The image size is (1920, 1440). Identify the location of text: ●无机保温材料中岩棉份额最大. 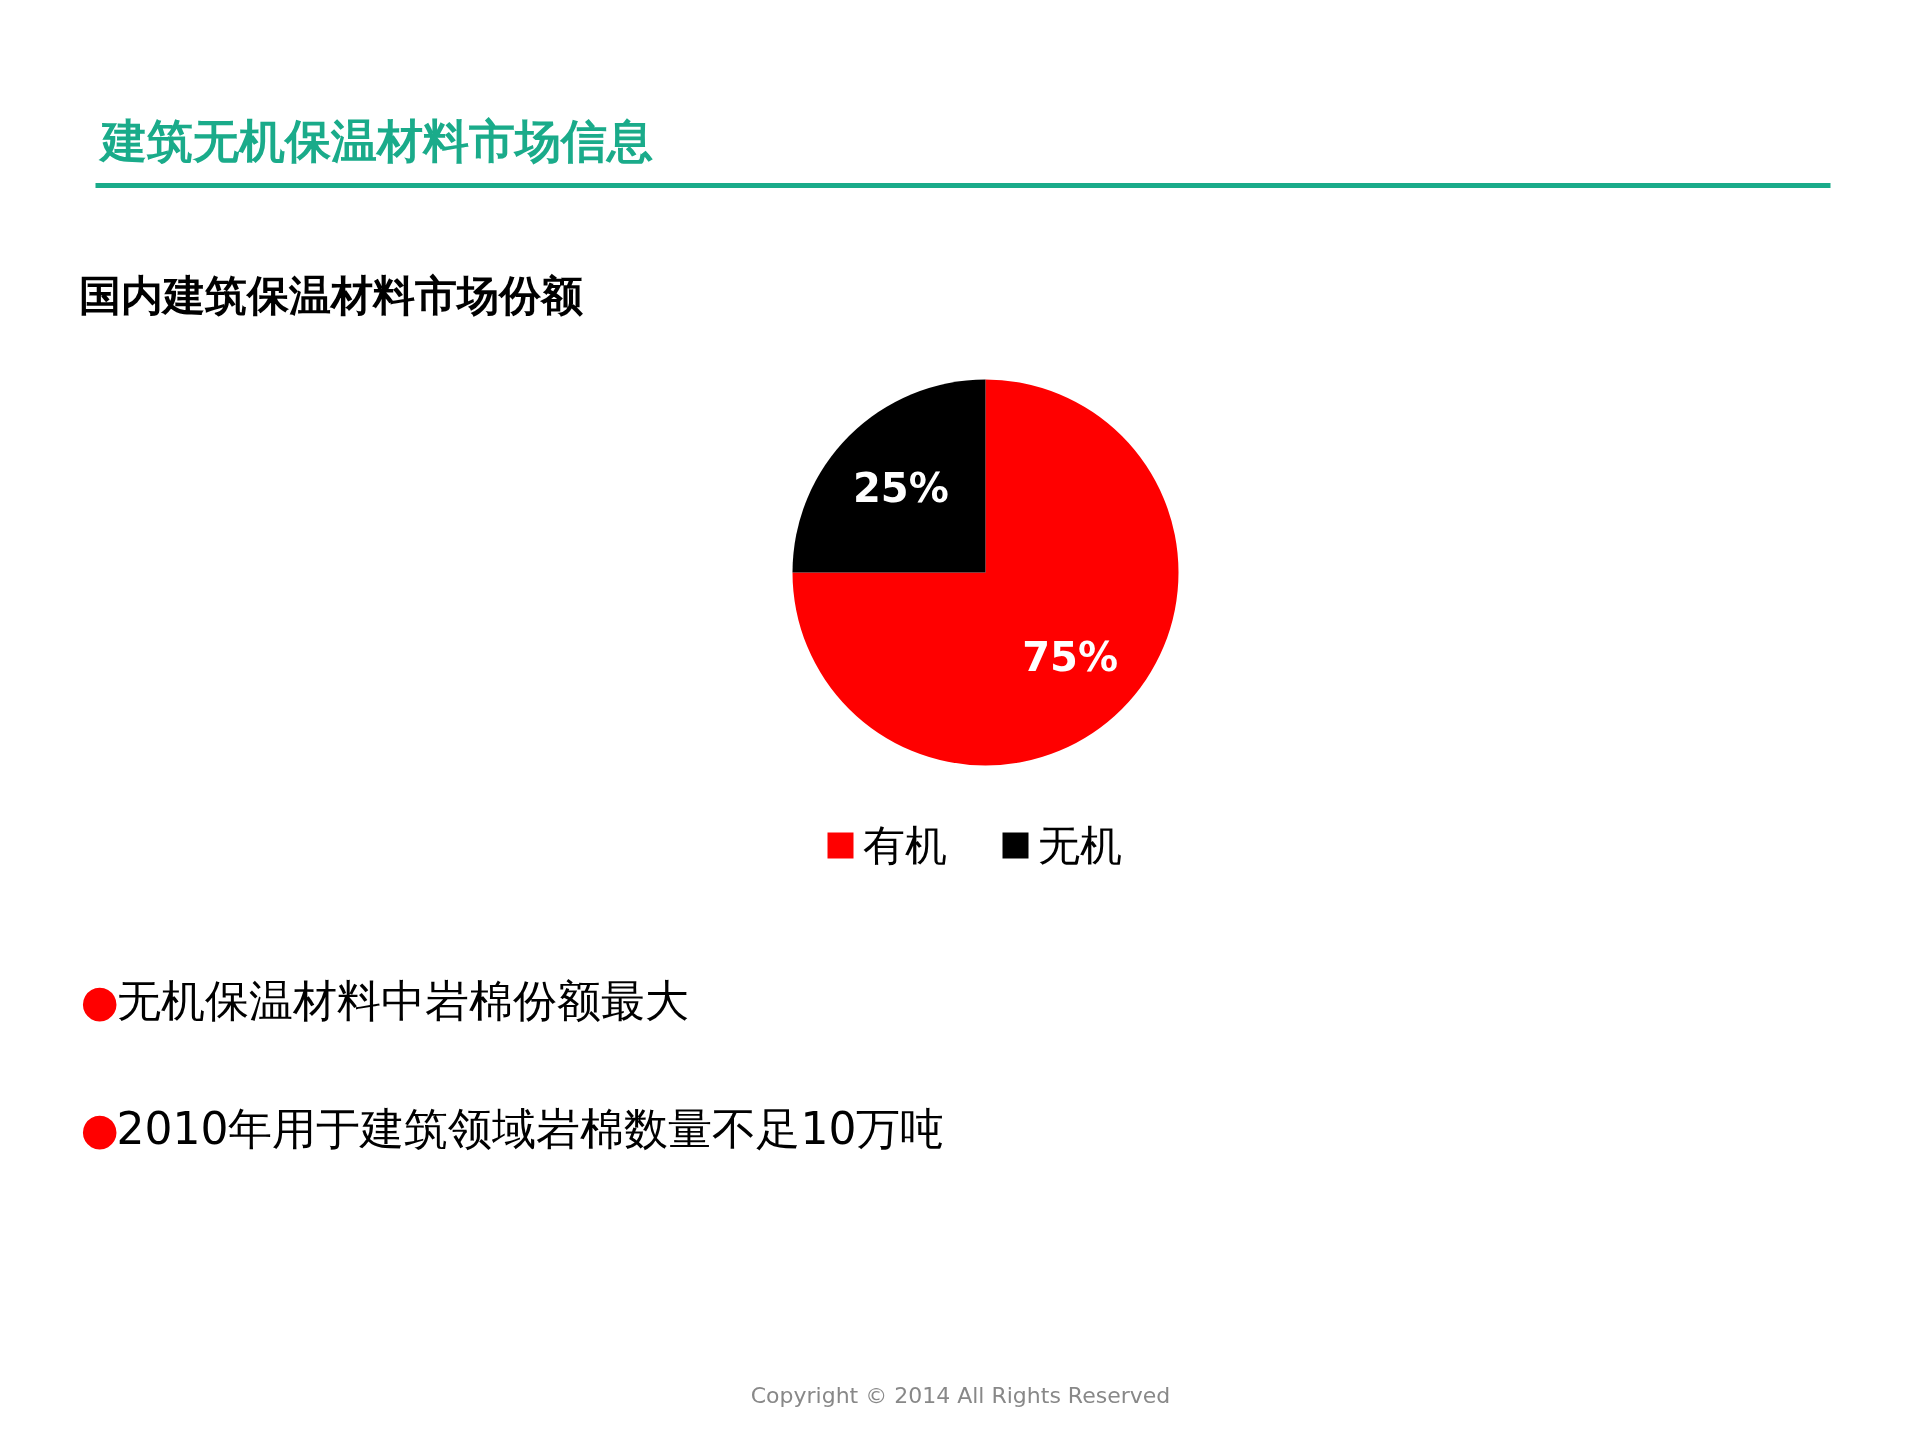
(384, 1000).